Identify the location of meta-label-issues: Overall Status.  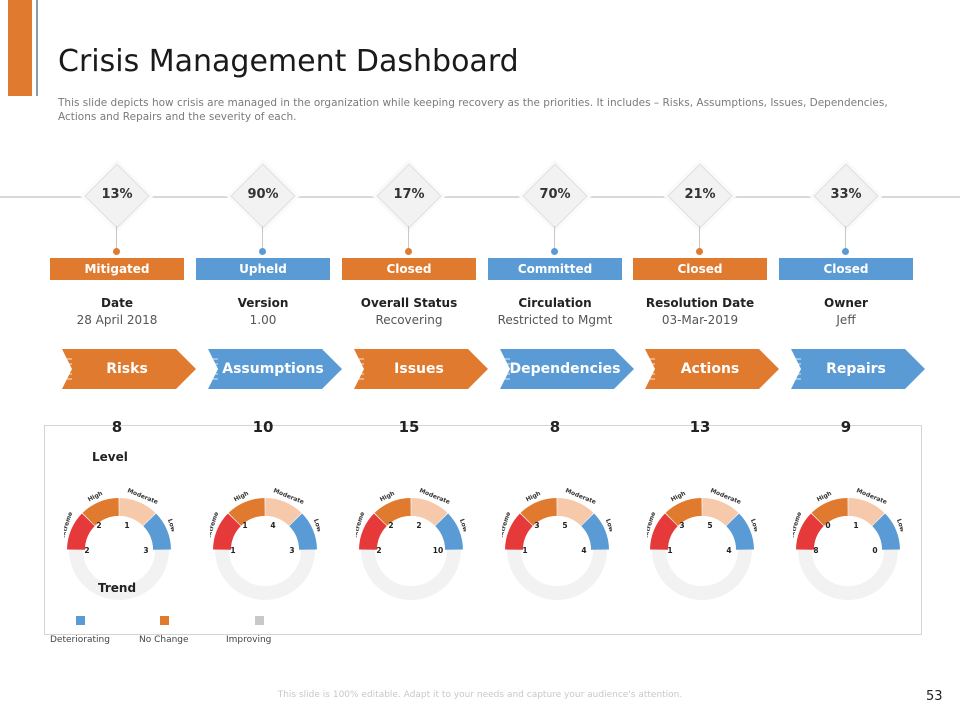
(409, 303).